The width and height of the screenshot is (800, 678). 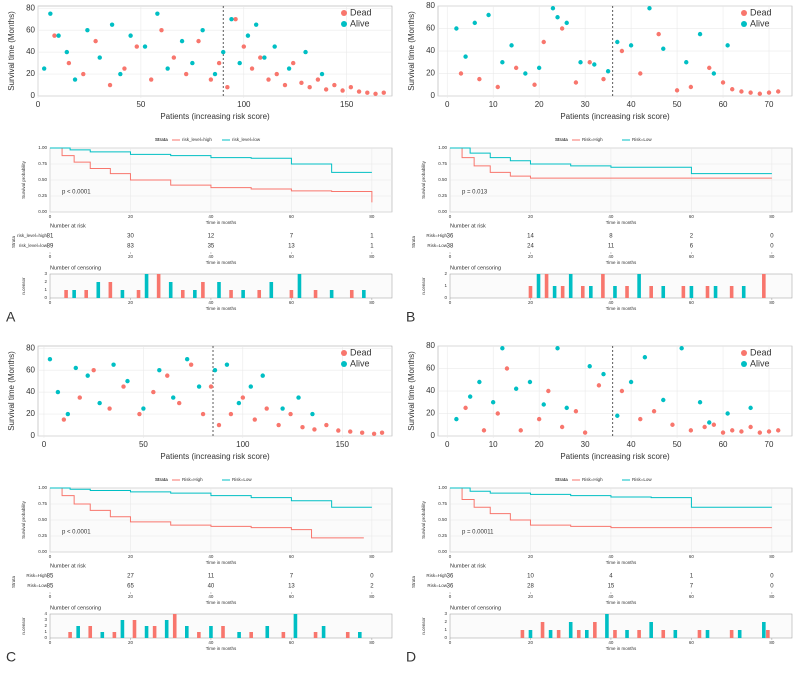 What do you see at coordinates (211, 247) in the screenshot?
I see `at-risk-count: 35` at bounding box center [211, 247].